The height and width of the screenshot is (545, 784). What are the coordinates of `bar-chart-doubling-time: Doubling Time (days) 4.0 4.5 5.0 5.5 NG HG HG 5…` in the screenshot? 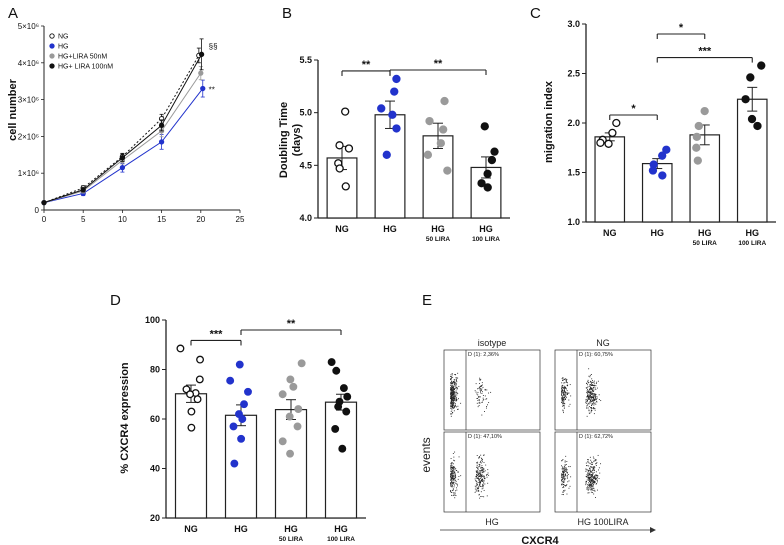 It's located at (394, 149).